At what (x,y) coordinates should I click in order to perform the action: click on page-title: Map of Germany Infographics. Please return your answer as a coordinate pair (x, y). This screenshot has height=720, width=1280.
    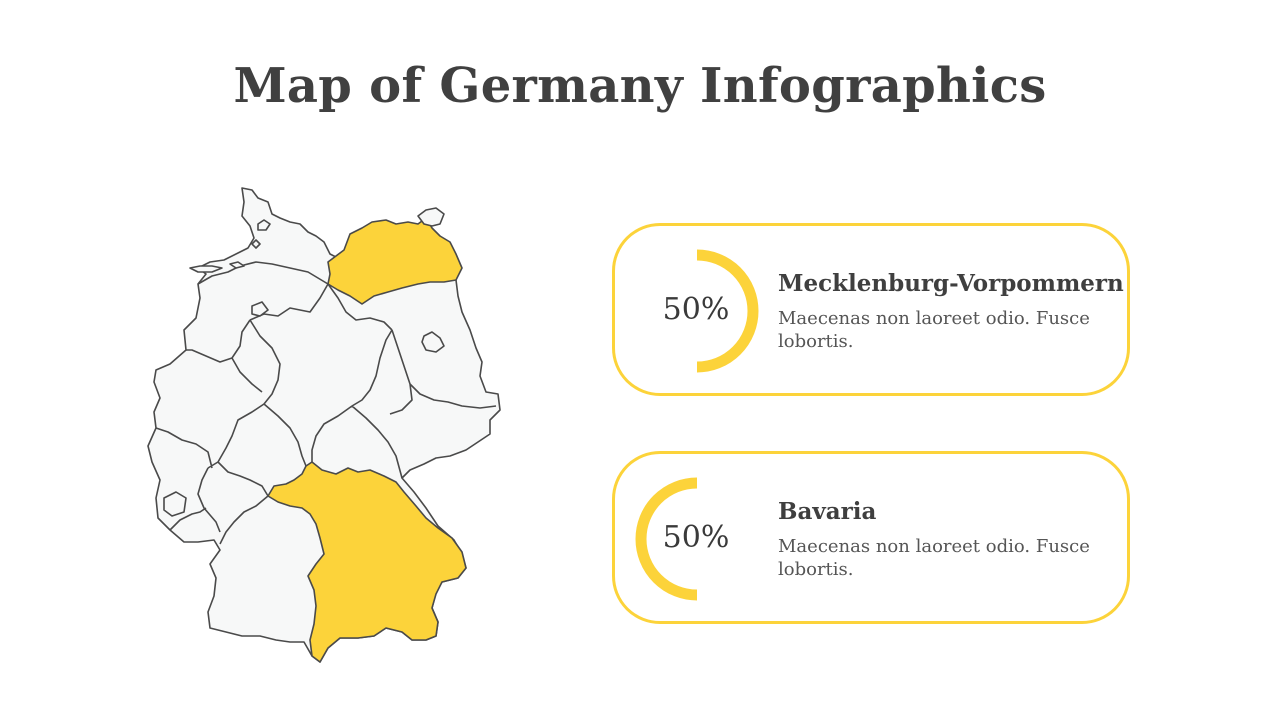
    Looking at the image, I should click on (640, 86).